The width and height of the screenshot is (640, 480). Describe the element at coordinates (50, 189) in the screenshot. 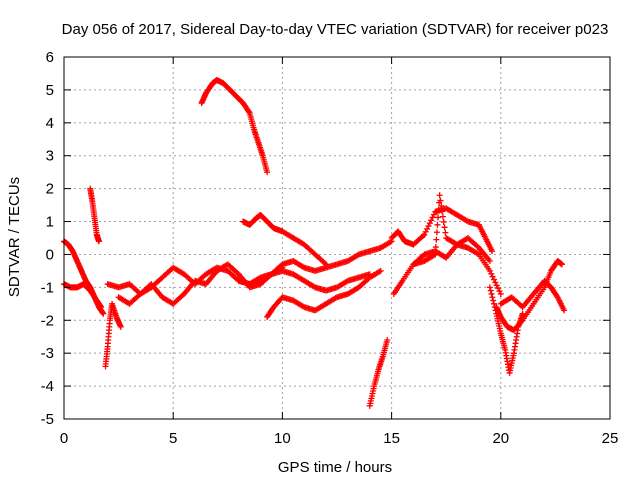

I see `y-tick-label: 2` at that location.